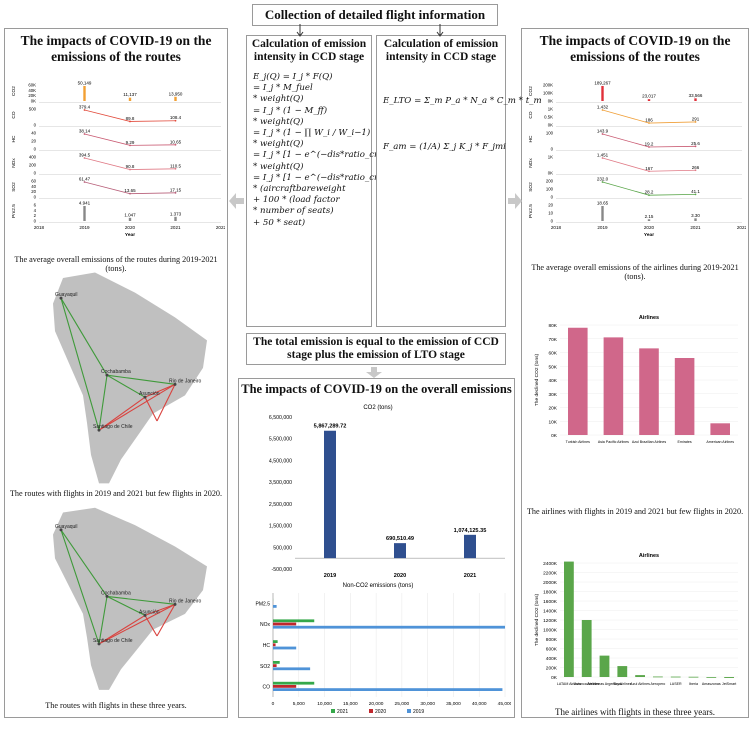  I want to click on data-label: 291, so click(696, 118).